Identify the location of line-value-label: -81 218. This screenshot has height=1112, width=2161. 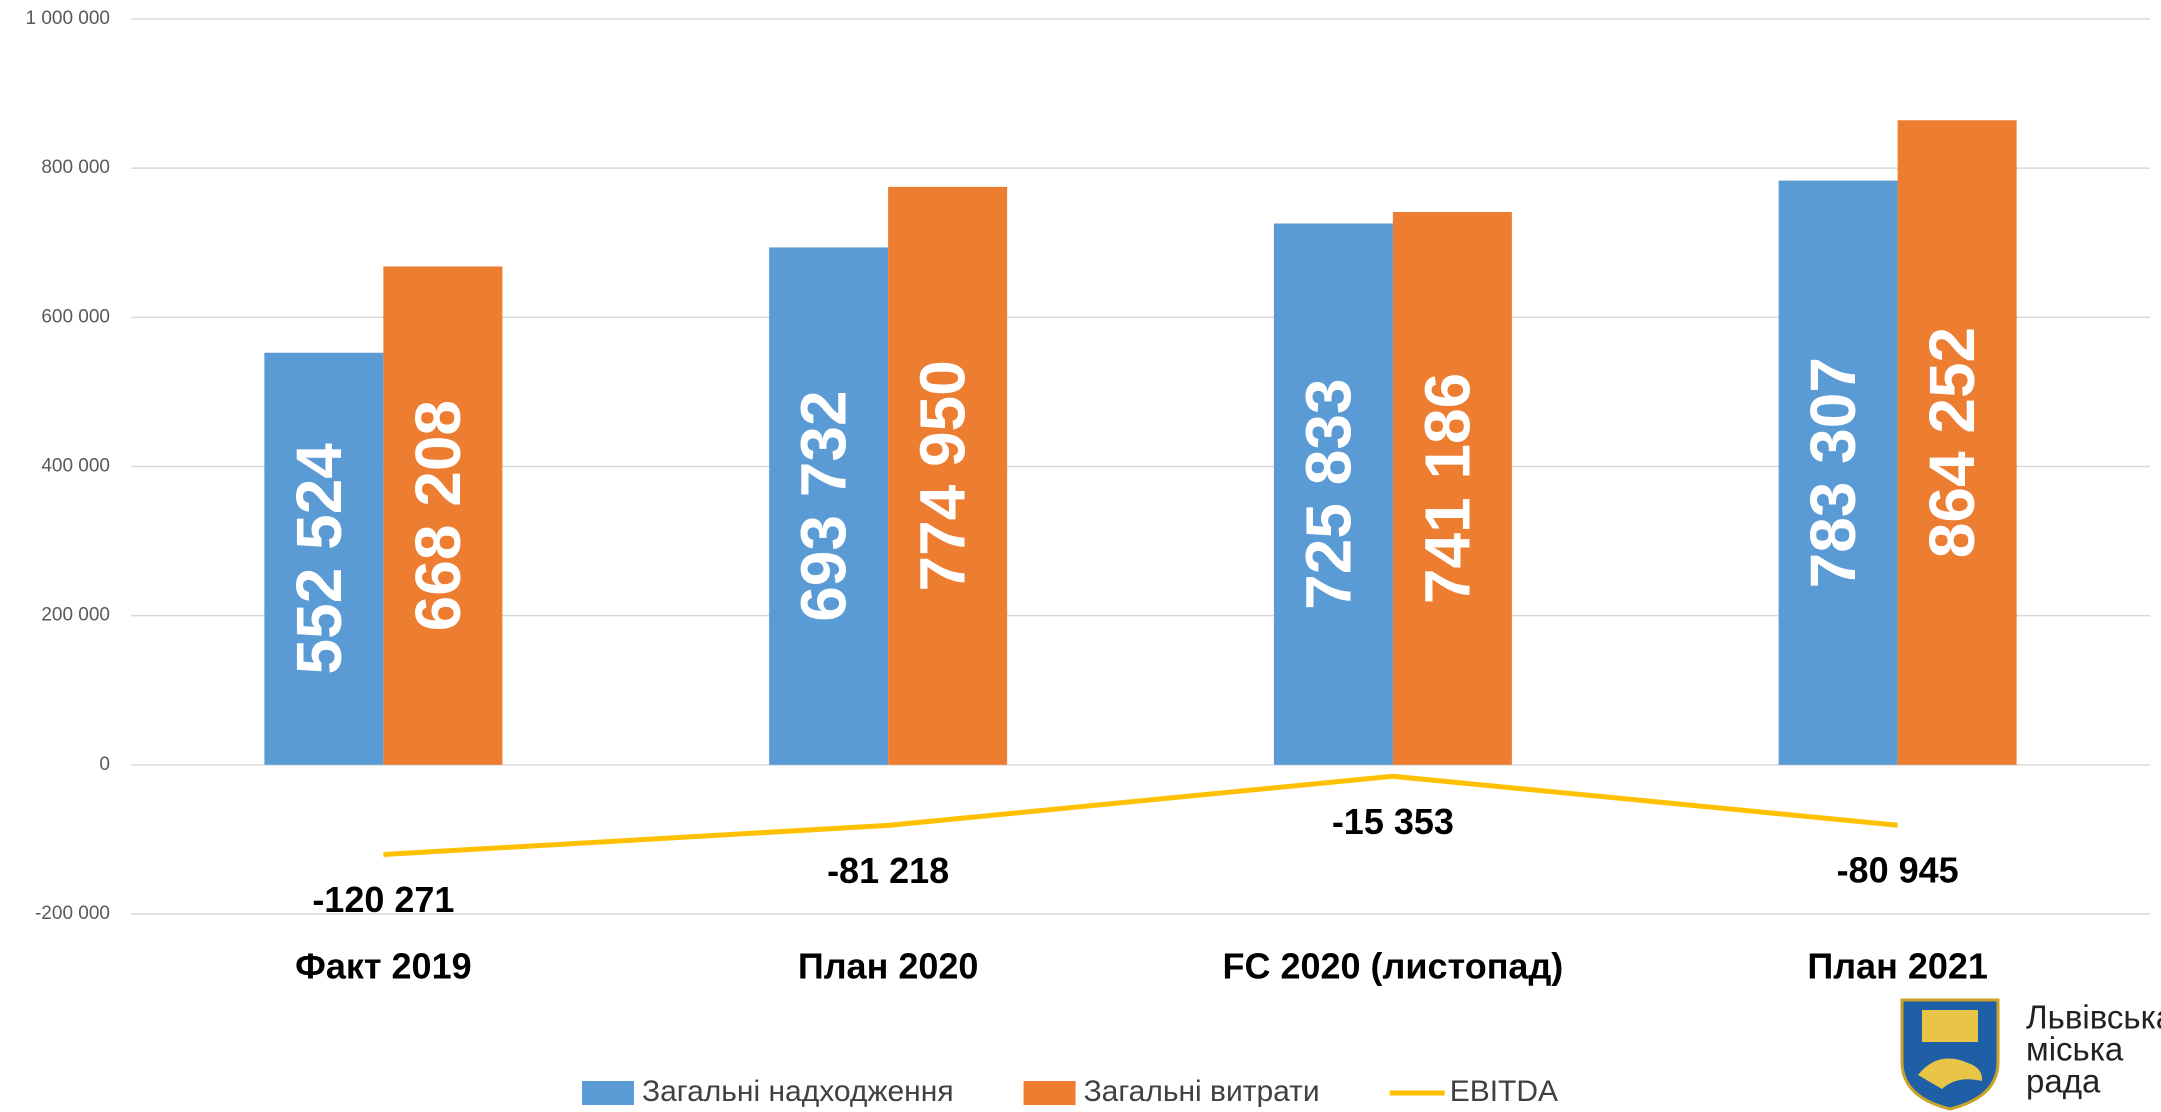
(888, 870).